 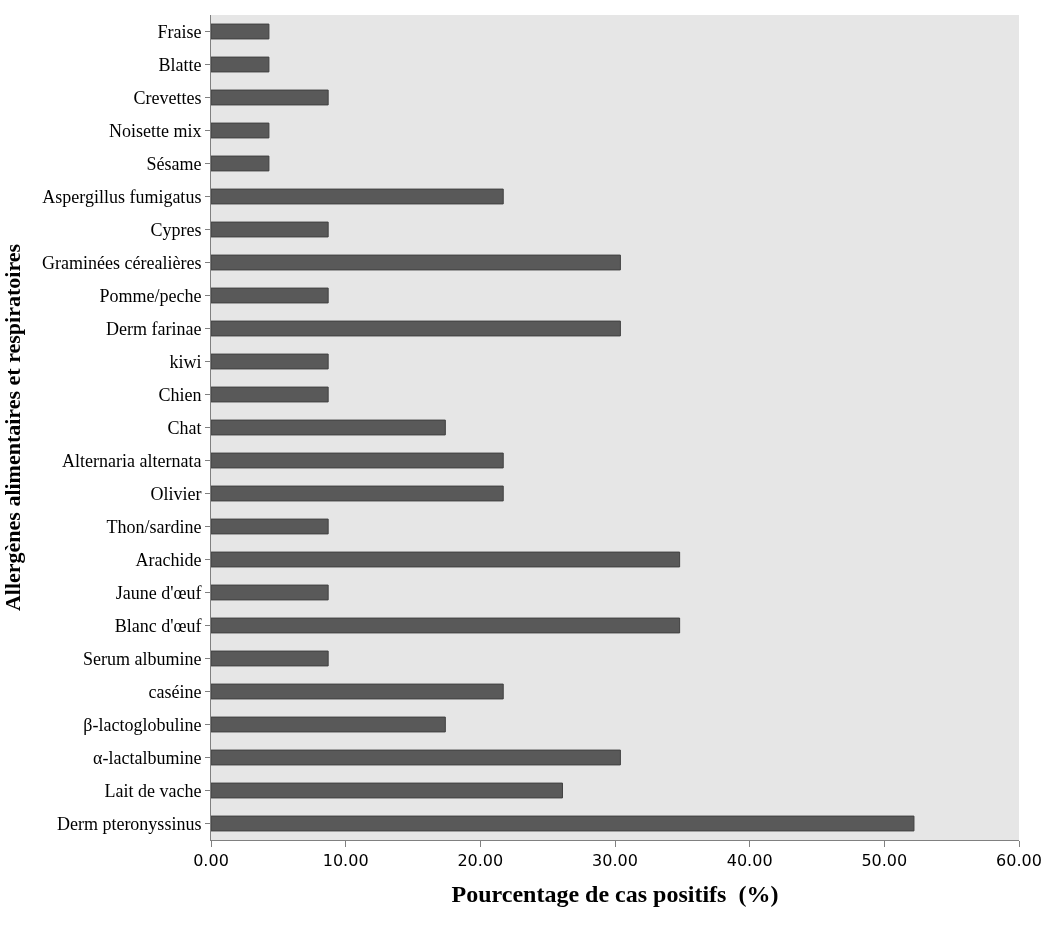 What do you see at coordinates (153, 790) in the screenshot?
I see `y-tick-label: Lait de vache` at bounding box center [153, 790].